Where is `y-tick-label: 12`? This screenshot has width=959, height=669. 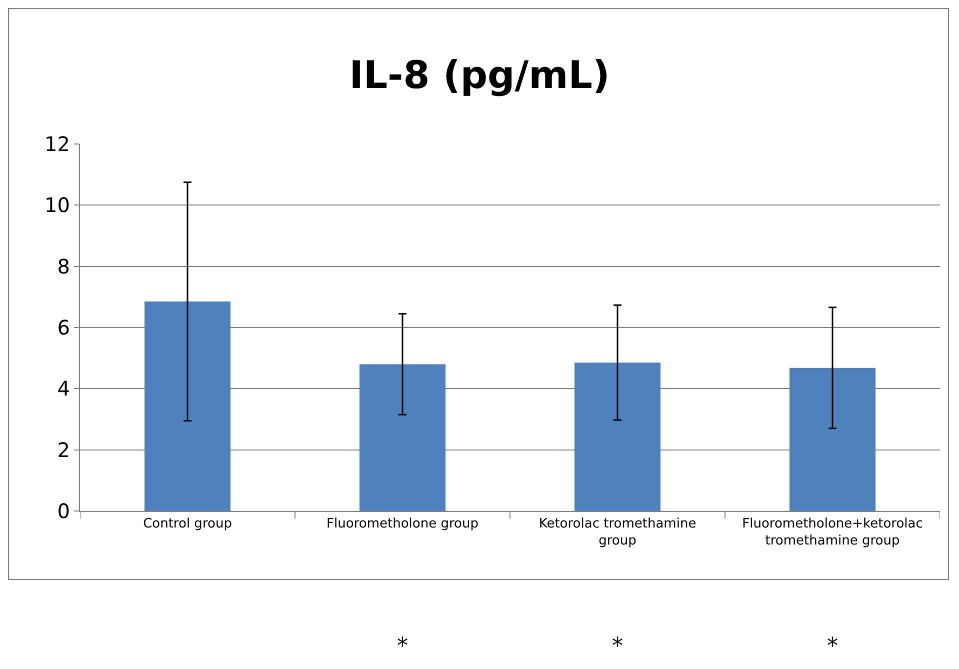 y-tick-label: 12 is located at coordinates (57, 144).